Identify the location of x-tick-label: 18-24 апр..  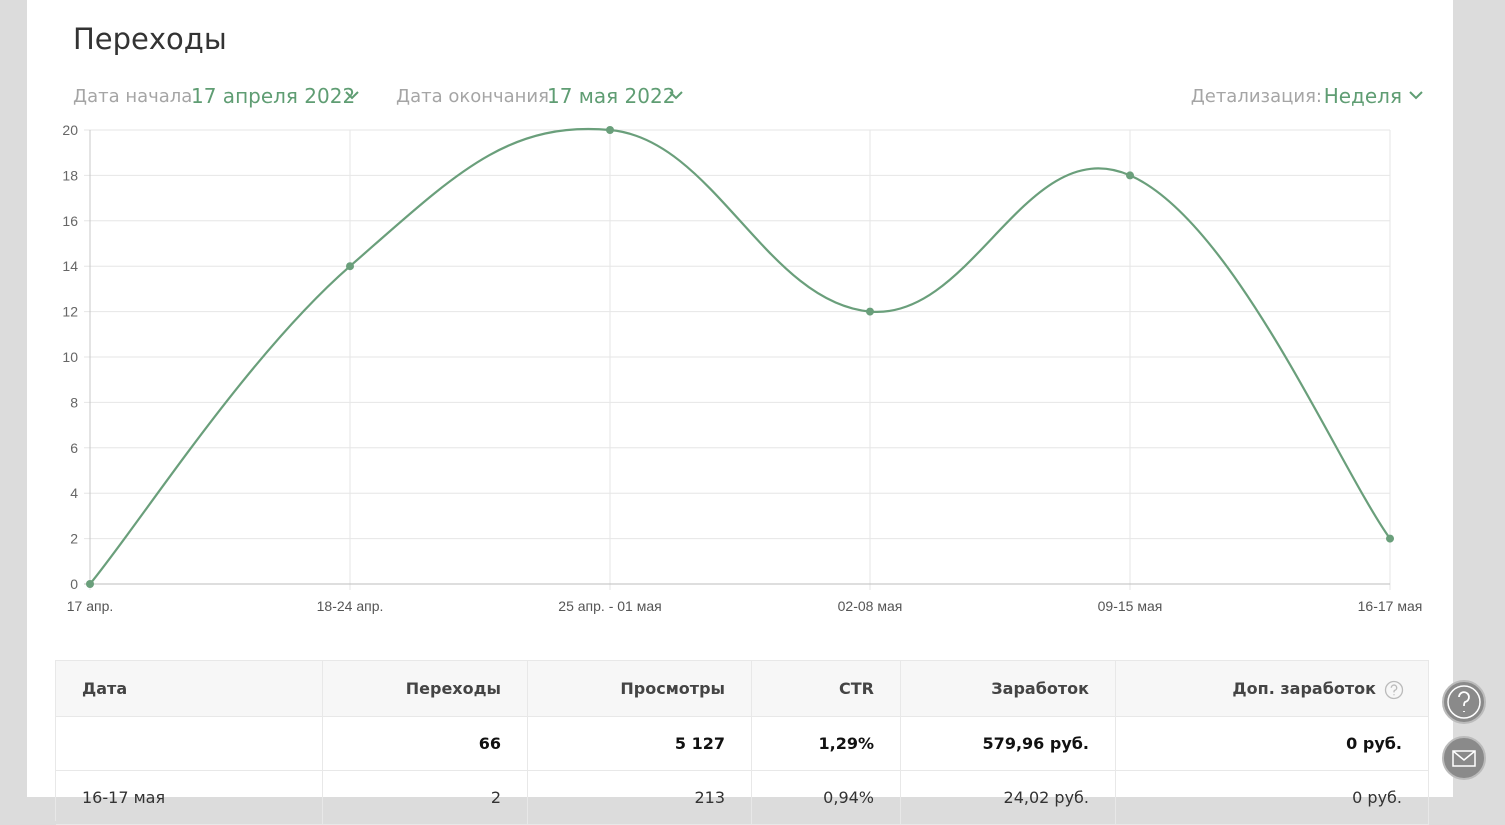
(350, 606).